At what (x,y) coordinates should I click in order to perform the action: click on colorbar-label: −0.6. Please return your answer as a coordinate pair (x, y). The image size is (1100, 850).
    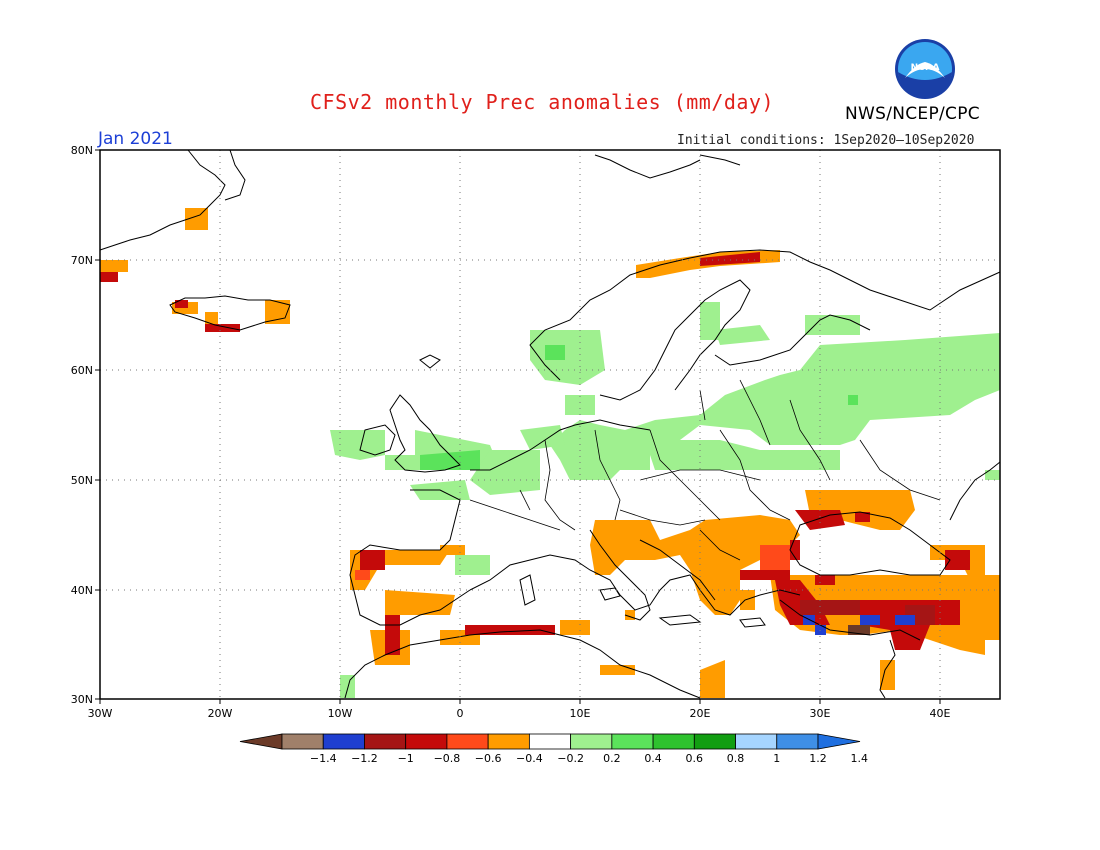
    Looking at the image, I should click on (488, 758).